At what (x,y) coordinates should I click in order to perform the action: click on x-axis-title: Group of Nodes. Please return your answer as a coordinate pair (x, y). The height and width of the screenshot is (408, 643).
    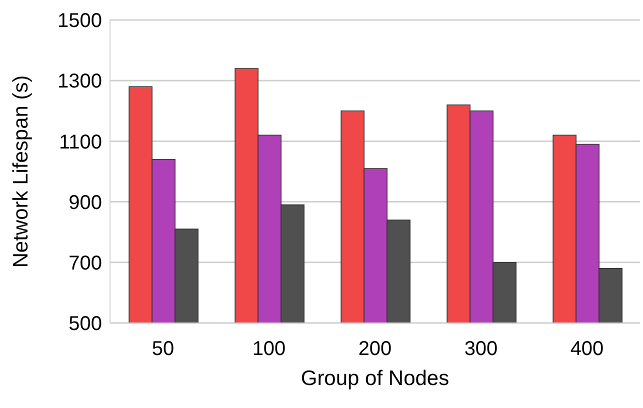
    Looking at the image, I should click on (375, 378).